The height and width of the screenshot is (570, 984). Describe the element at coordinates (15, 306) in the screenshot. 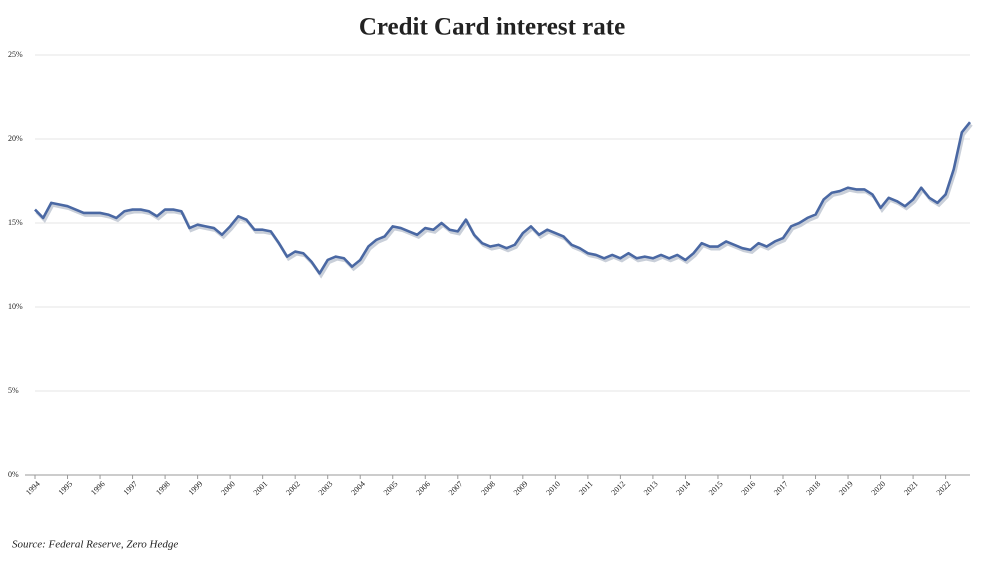

I see `y-tick-label: 10%` at that location.